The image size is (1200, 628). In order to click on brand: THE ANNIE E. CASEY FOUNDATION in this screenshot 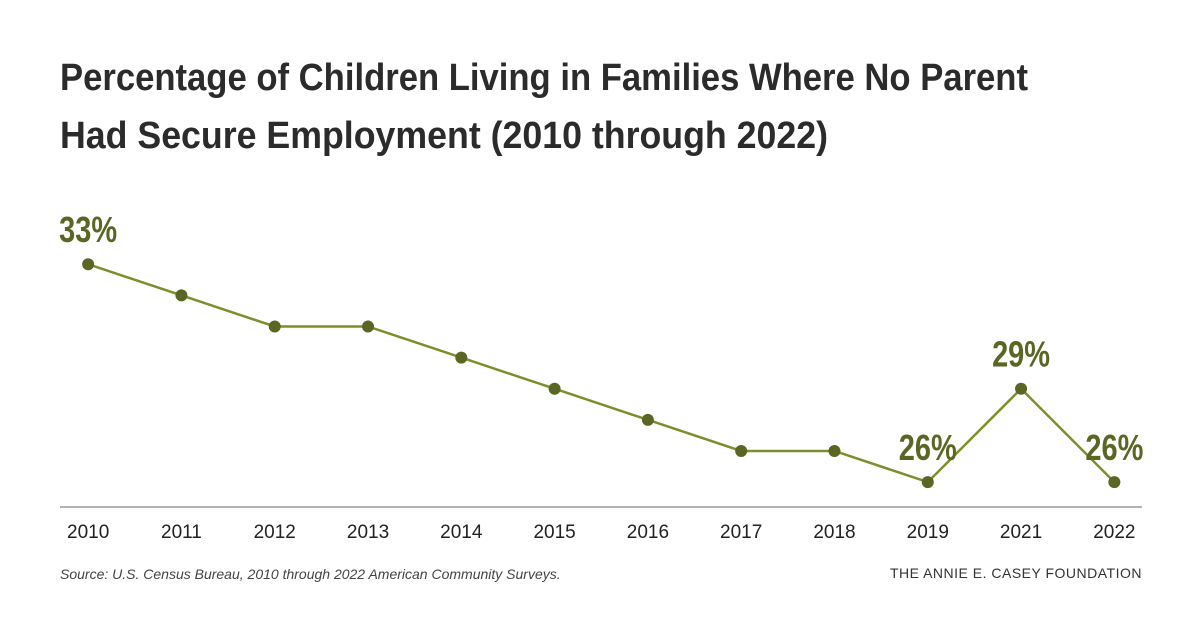, I will do `click(1016, 573)`.